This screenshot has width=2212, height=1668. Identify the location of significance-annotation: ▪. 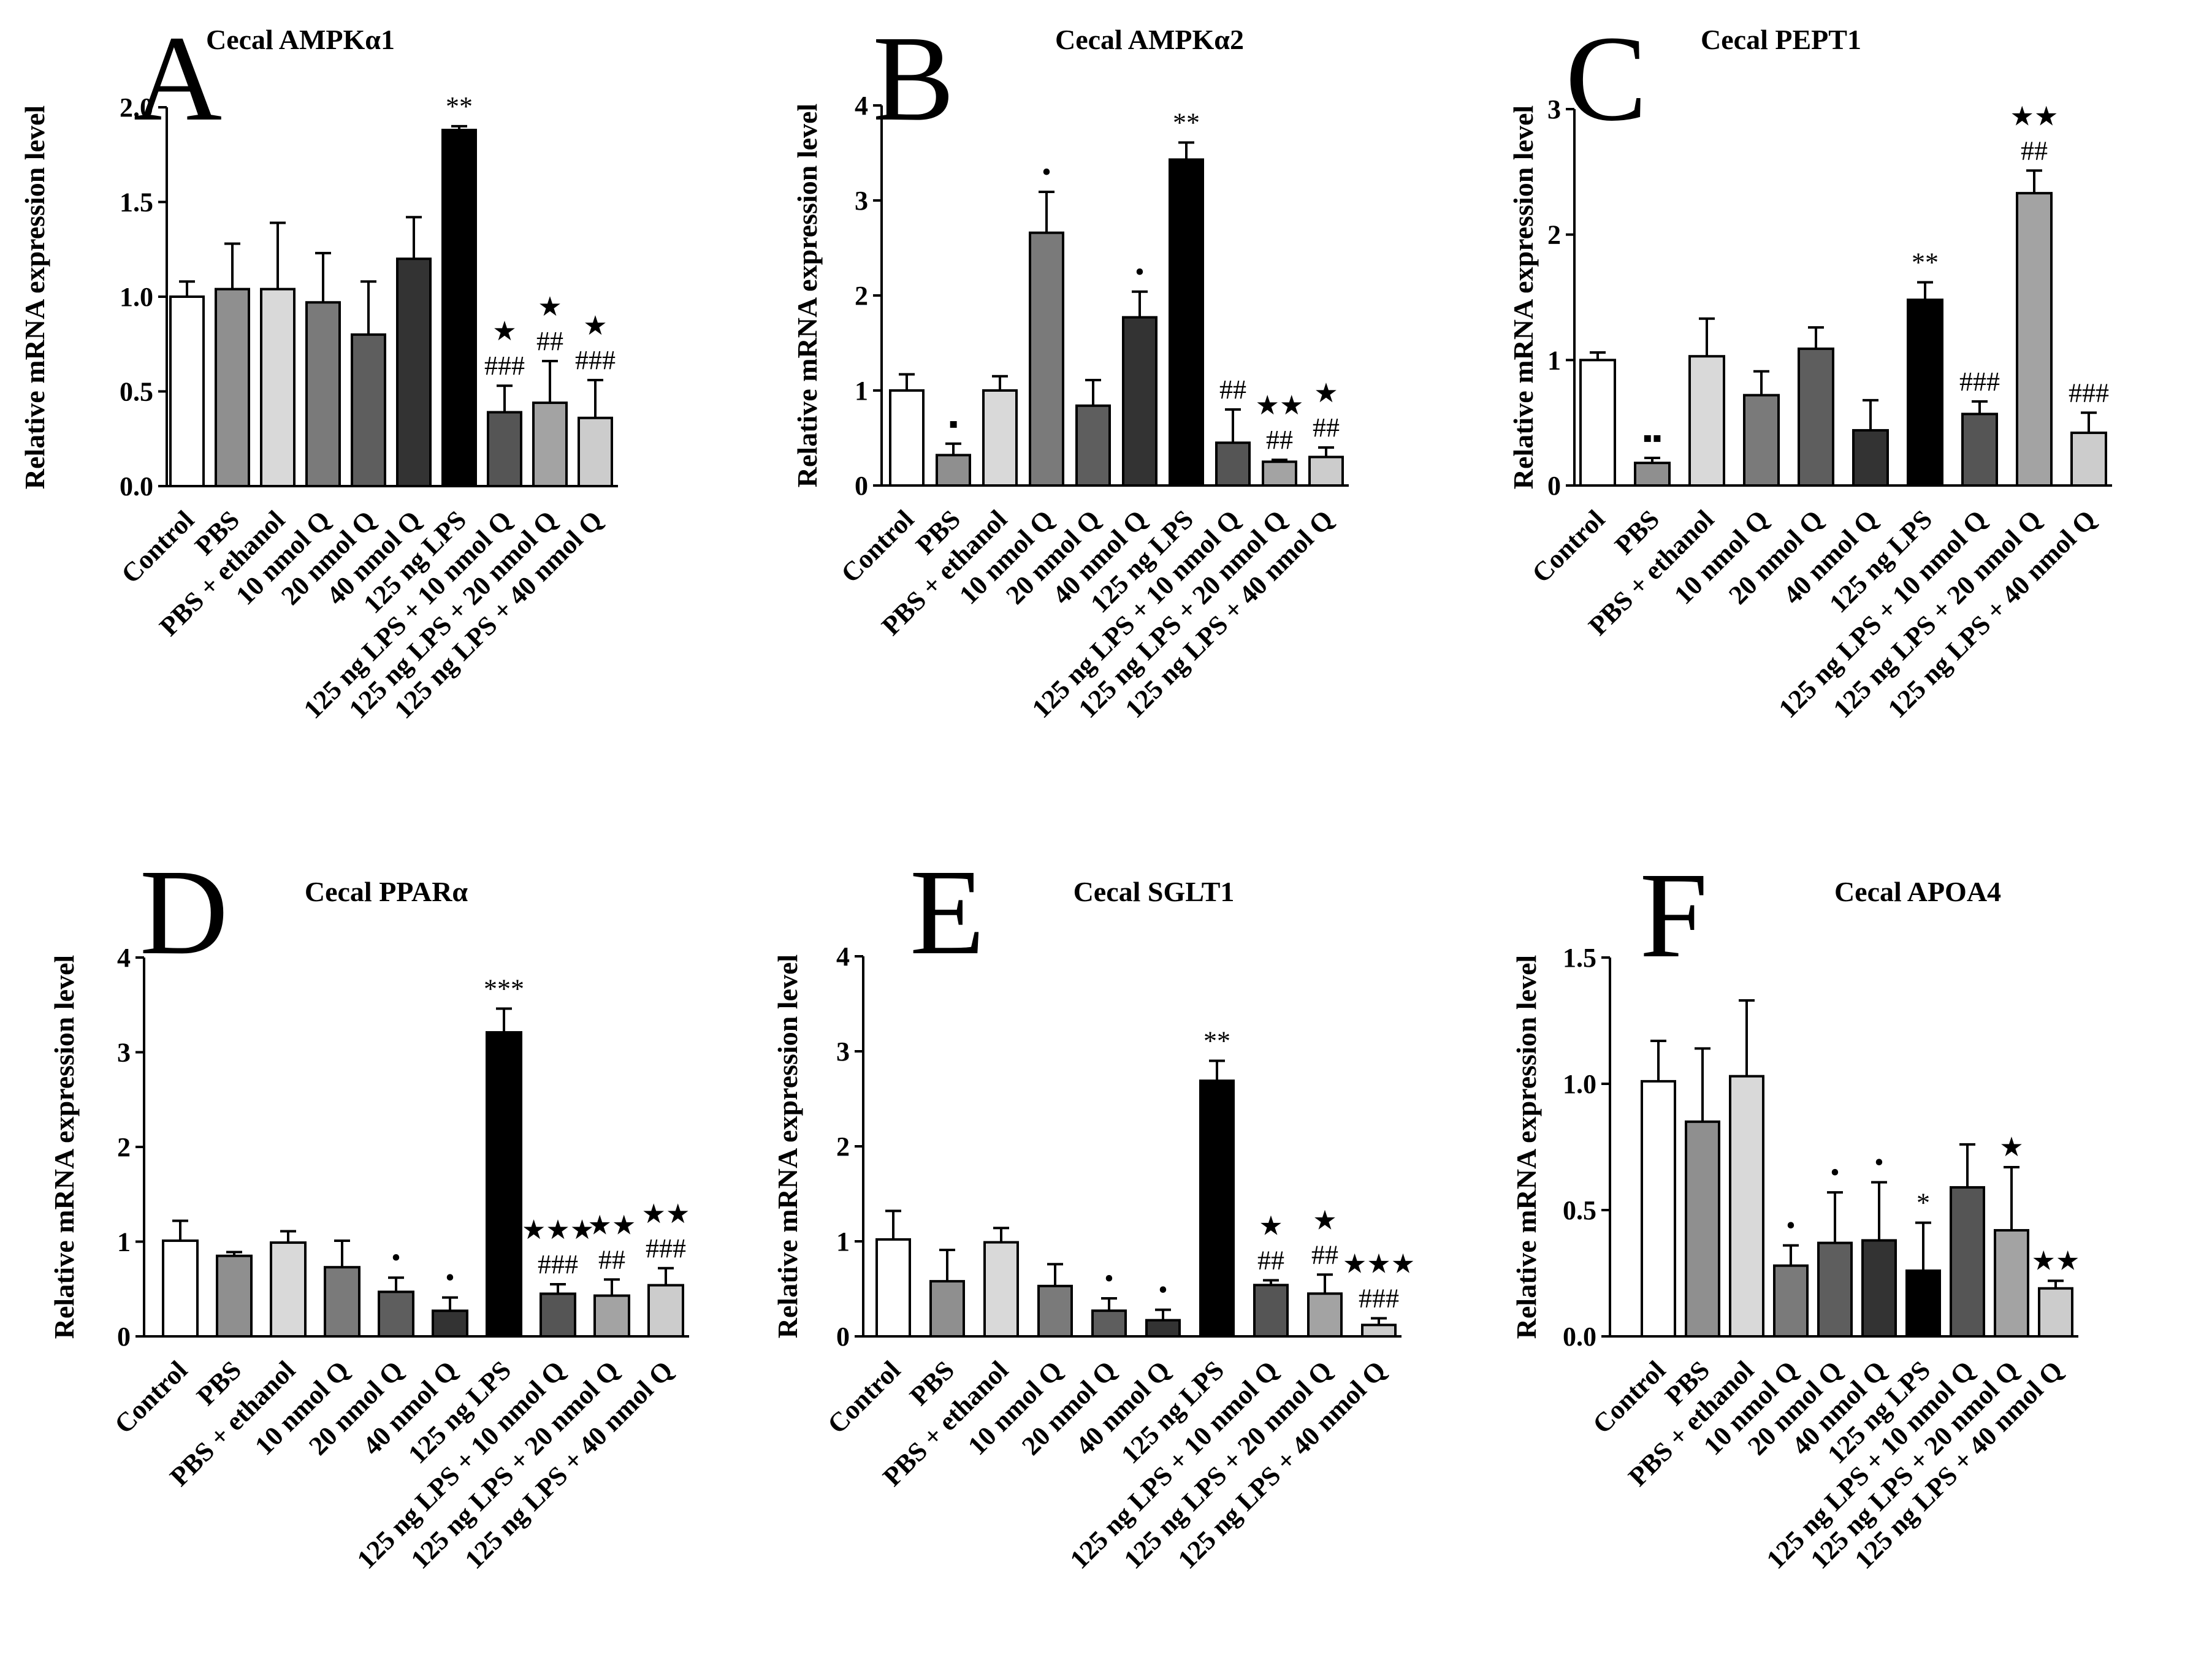
(953, 424).